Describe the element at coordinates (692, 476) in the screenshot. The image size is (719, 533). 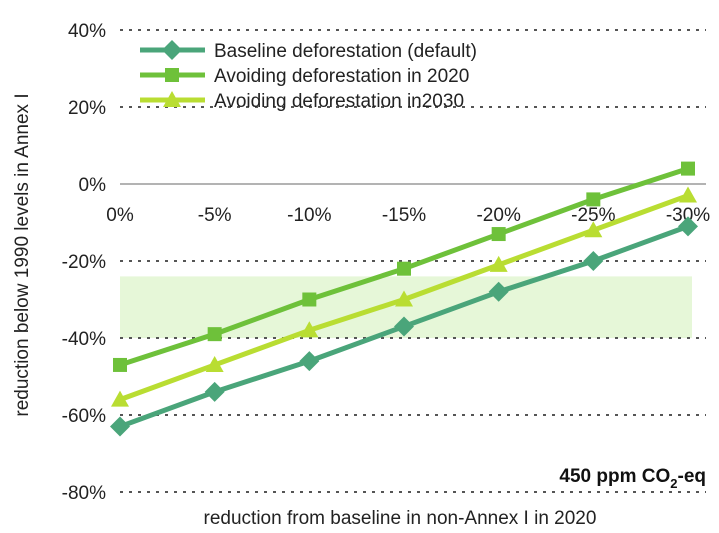
I see `annotation-suffix: -eq` at that location.